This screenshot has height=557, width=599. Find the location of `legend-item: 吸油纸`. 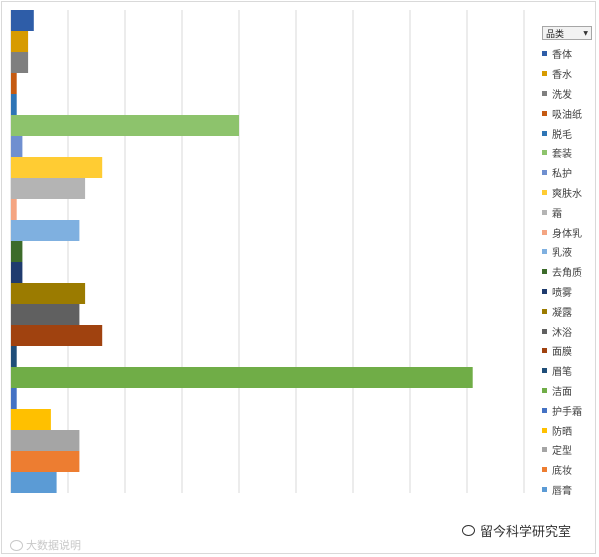

legend-item: 吸油纸 is located at coordinates (570, 113).